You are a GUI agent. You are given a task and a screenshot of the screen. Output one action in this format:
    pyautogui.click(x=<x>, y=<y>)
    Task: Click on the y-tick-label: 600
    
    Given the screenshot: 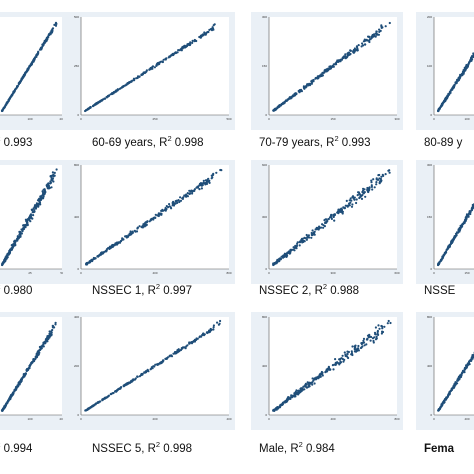 What is the action you would take?
    pyautogui.click(x=264, y=165)
    